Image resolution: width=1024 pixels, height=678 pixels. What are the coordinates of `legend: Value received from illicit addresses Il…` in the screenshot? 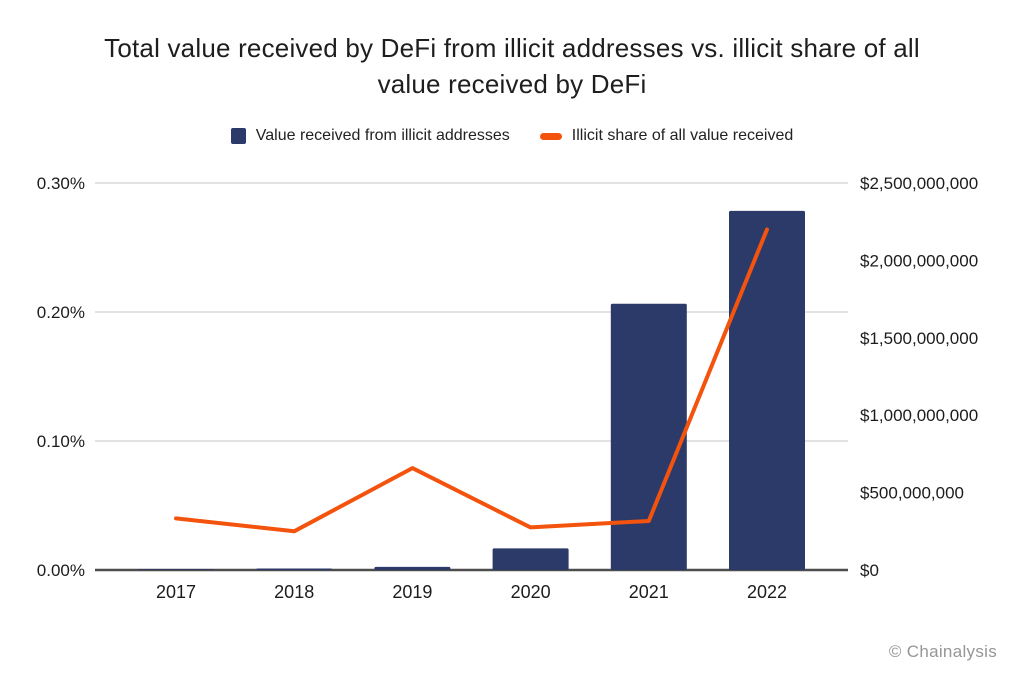 It's located at (512, 136).